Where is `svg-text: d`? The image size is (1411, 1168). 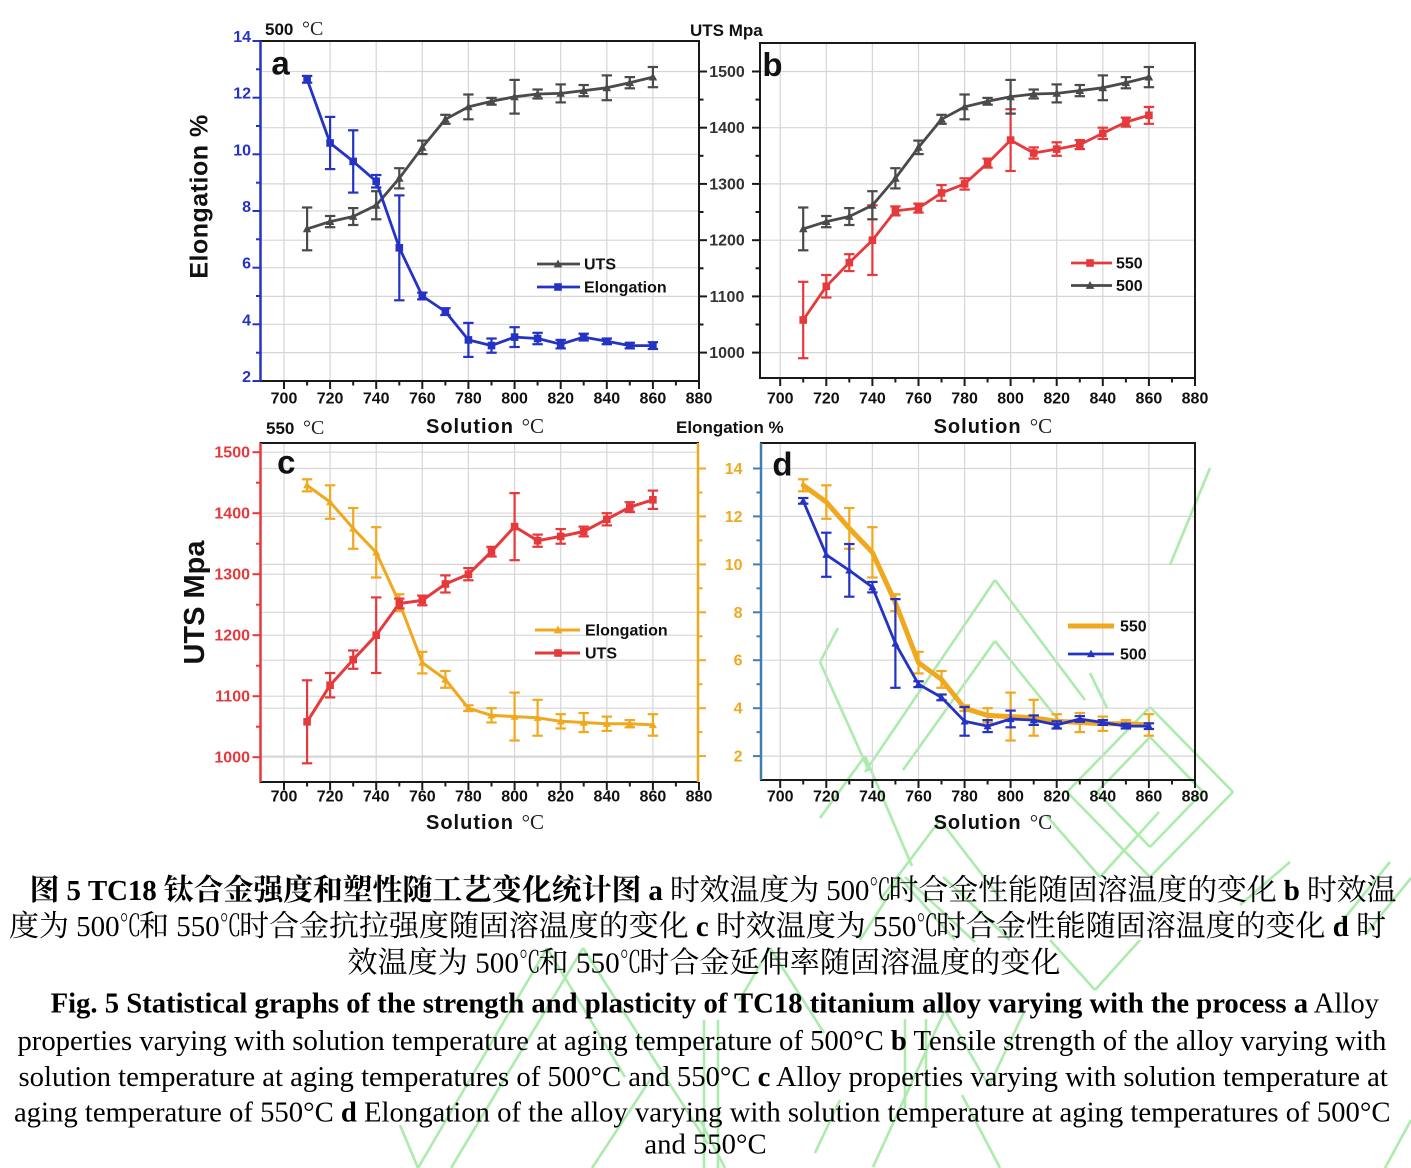
svg-text: d is located at coordinates (782, 464).